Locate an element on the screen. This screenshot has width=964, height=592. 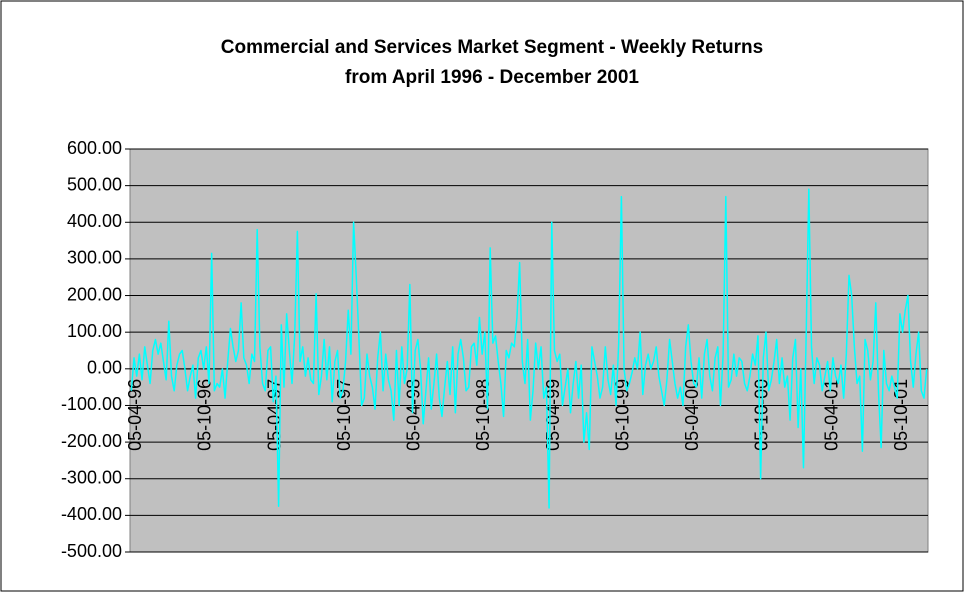
y-tick-label: 300.00 is located at coordinates (94, 258).